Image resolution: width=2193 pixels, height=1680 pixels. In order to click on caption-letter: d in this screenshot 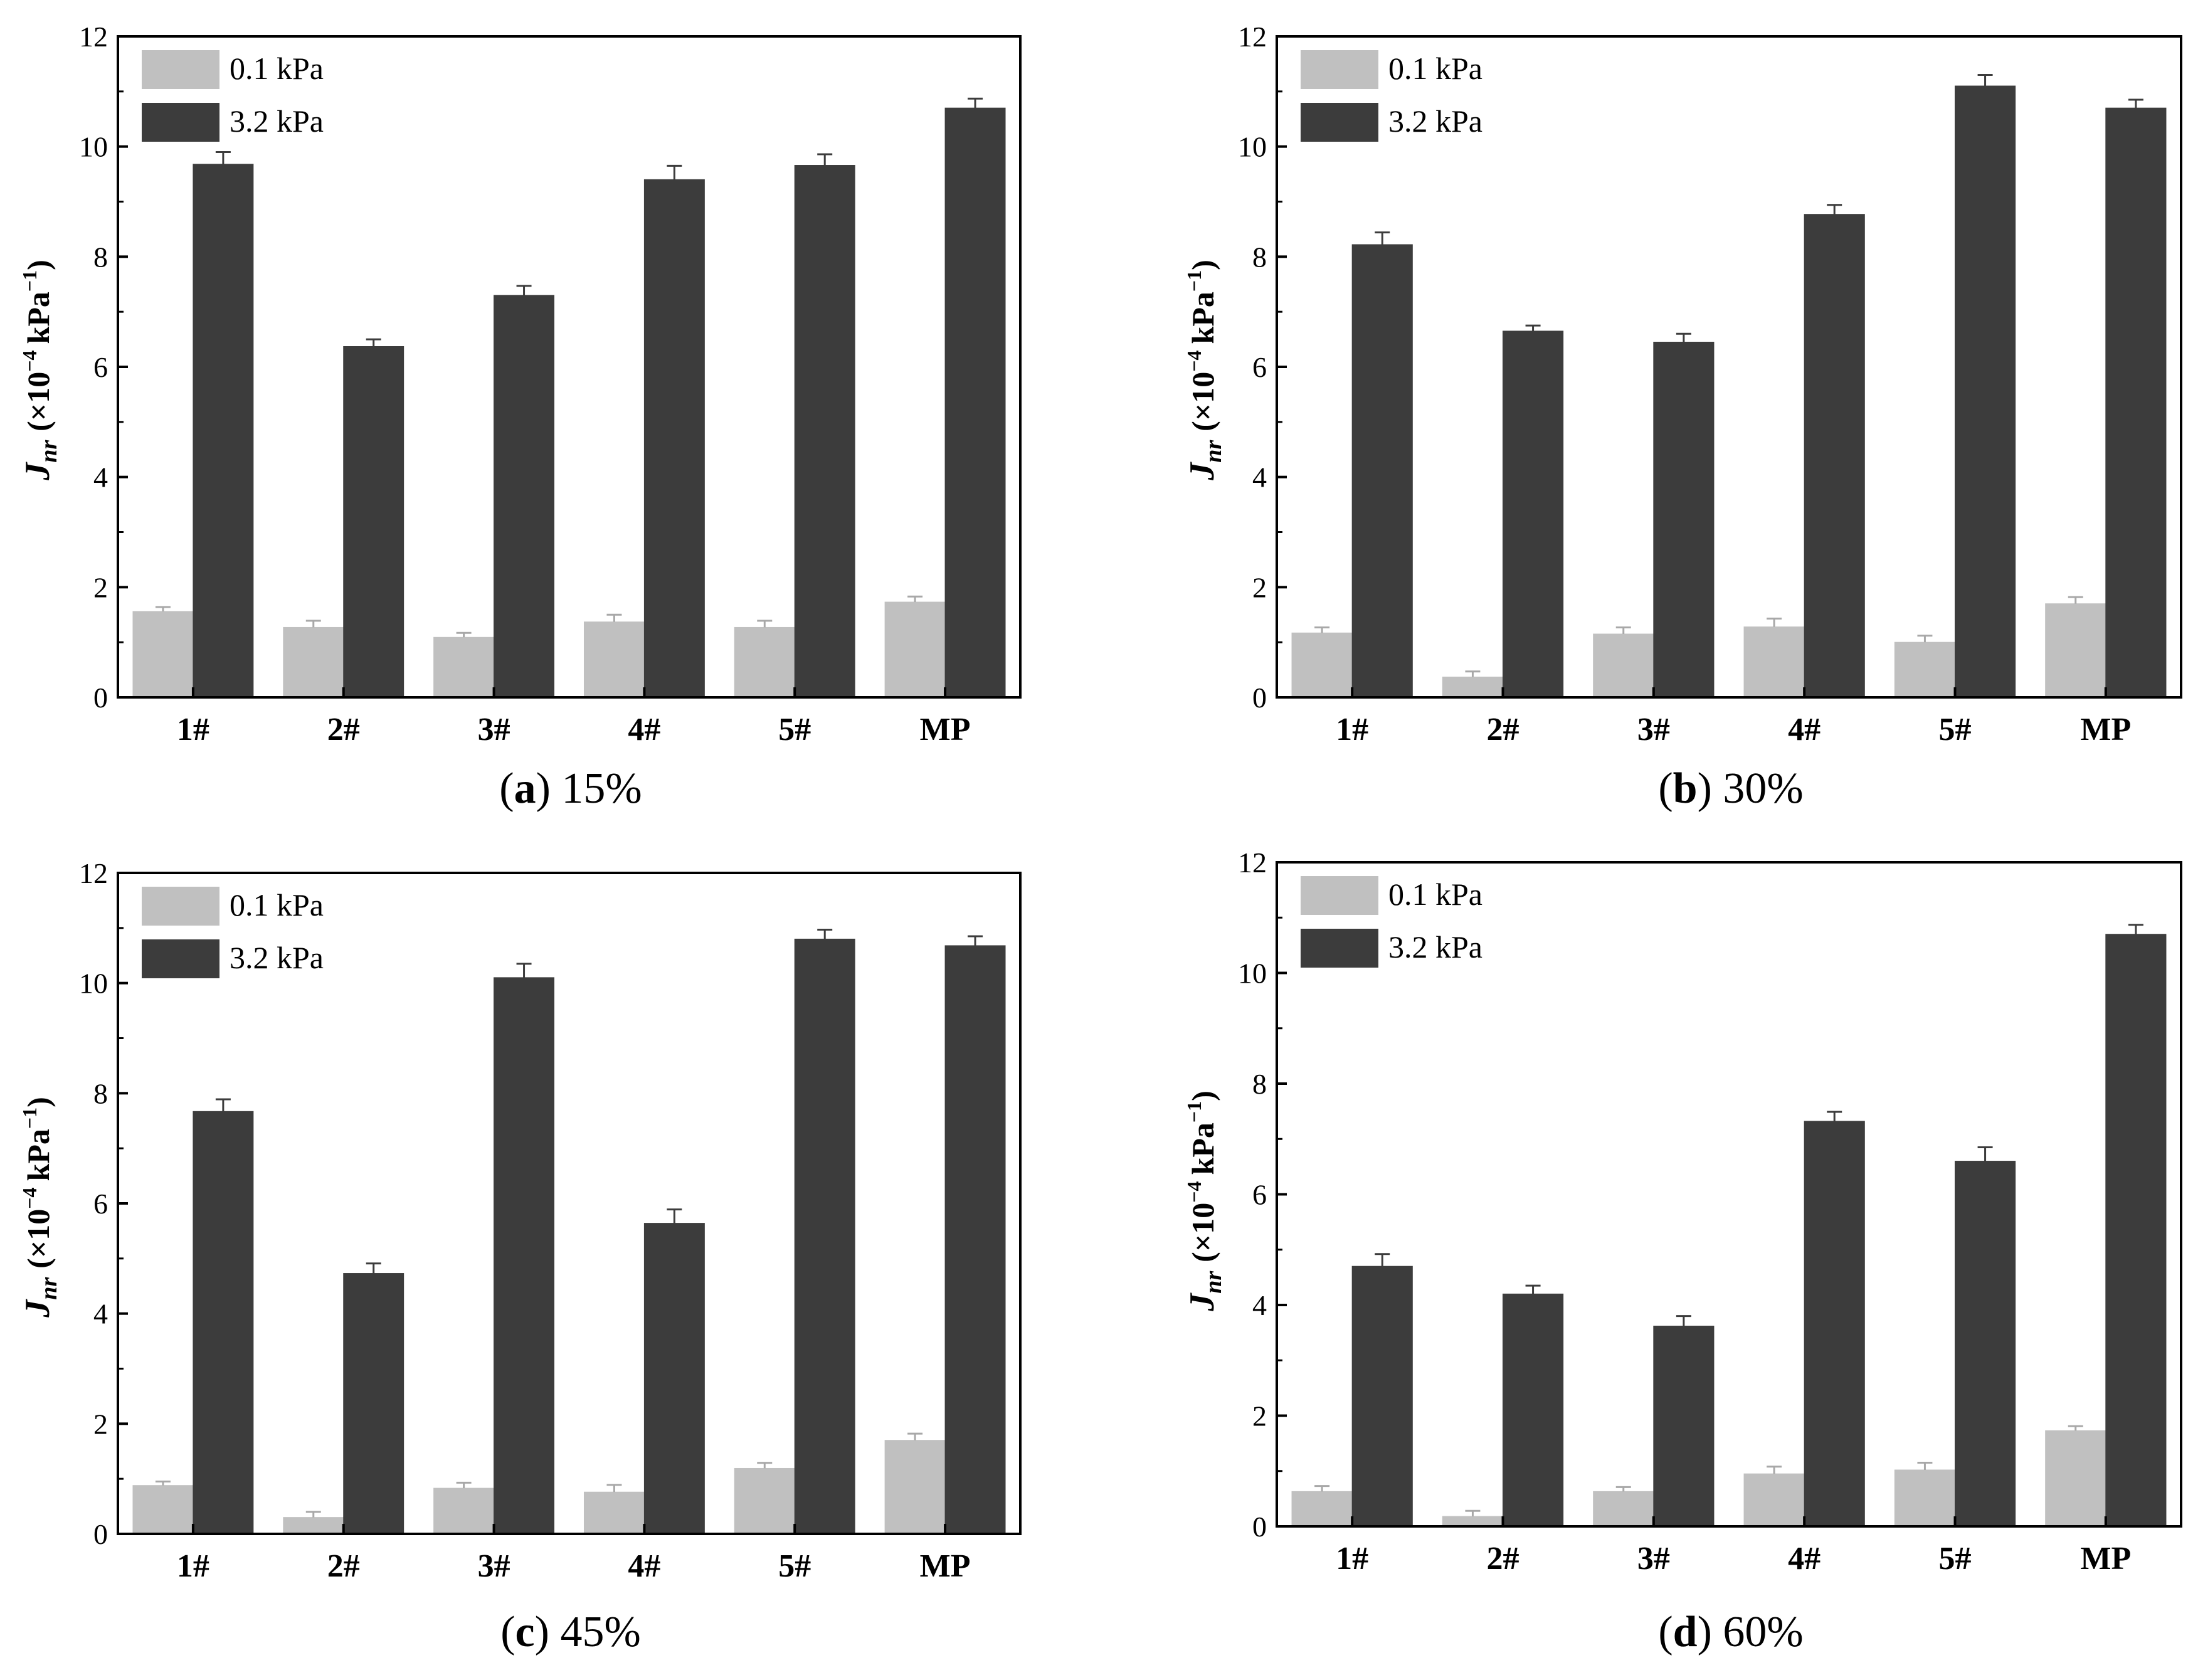, I will do `click(1686, 1632)`.